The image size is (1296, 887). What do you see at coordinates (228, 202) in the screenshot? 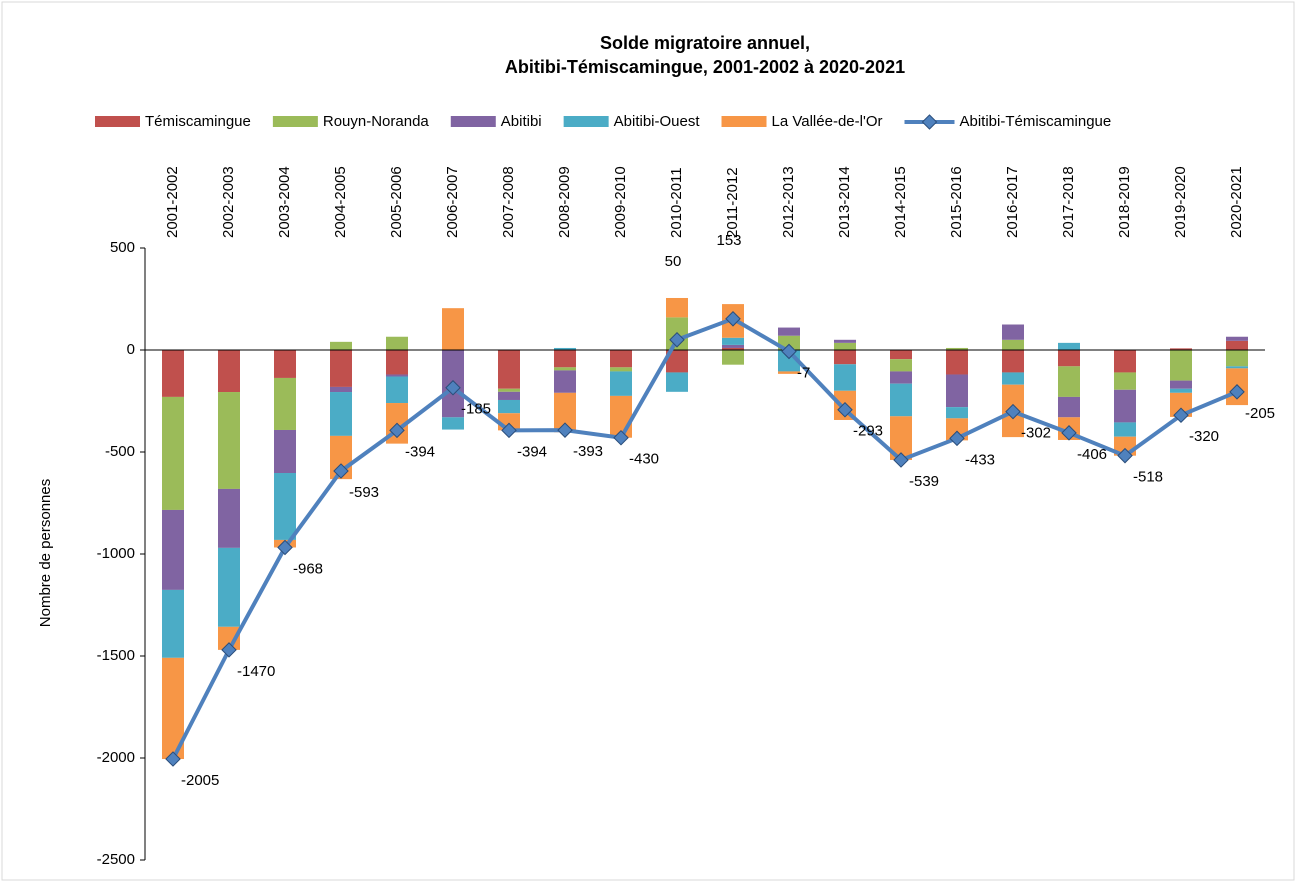
I see `x-tick-label: 2002-2003` at bounding box center [228, 202].